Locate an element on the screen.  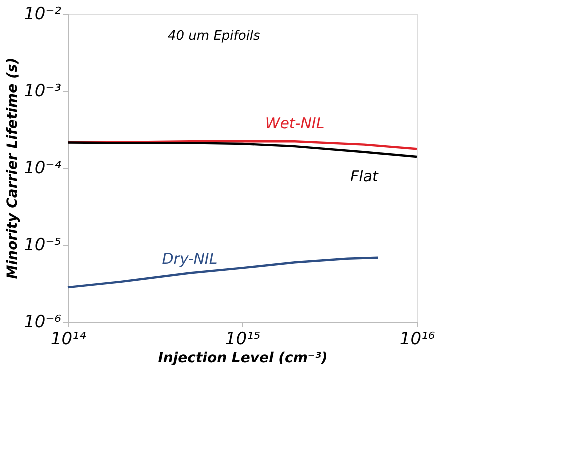
x-tick-label: 10¹⁶ is located at coordinates (418, 340).